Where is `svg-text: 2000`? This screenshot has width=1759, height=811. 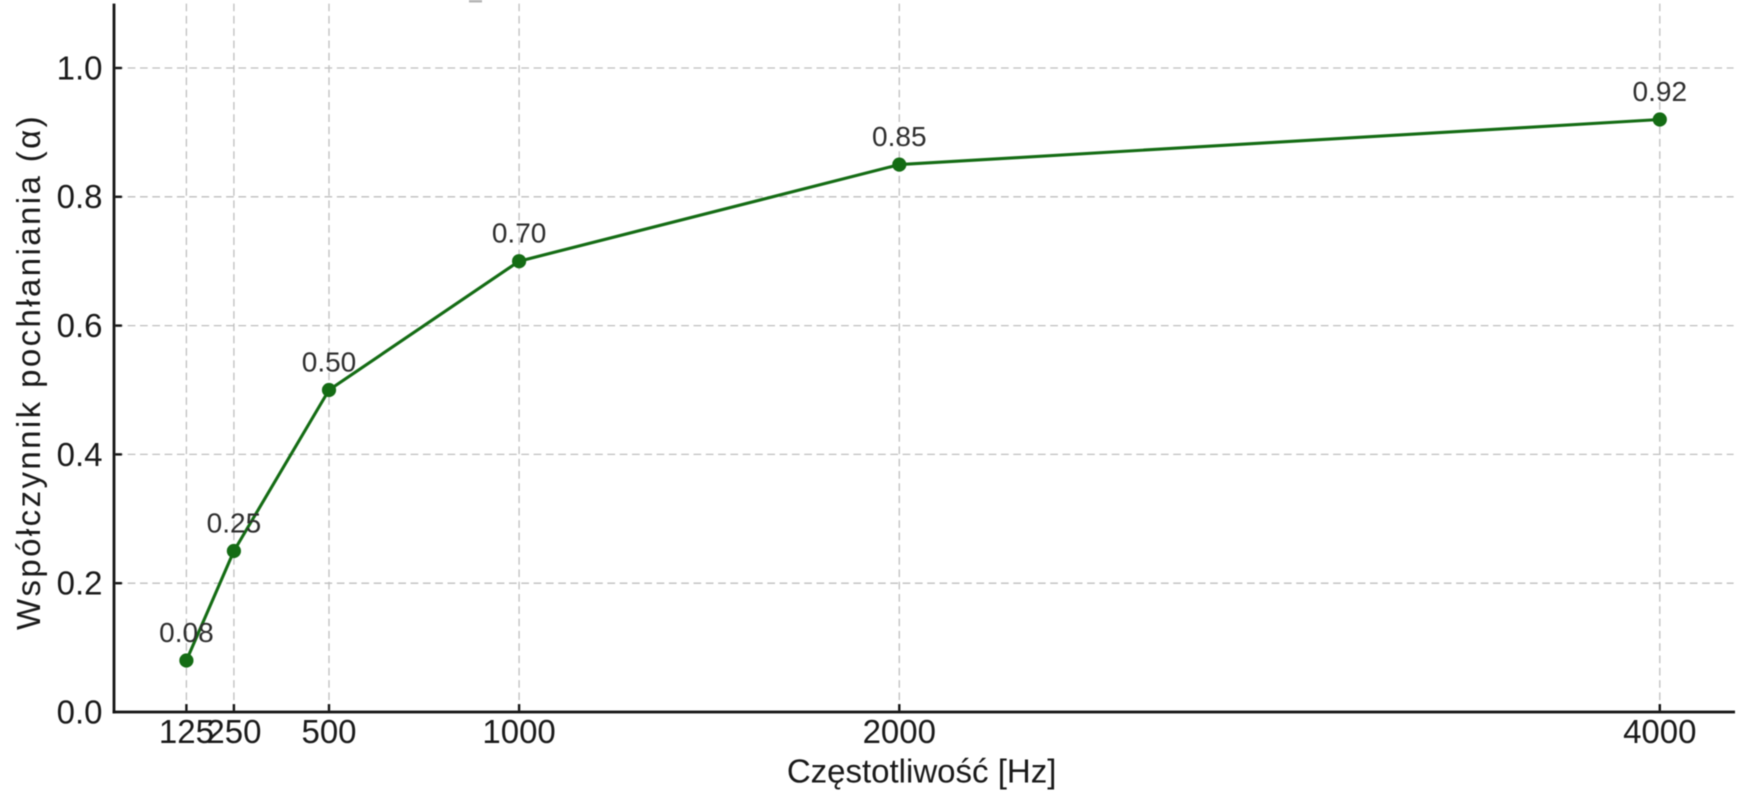 svg-text: 2000 is located at coordinates (899, 731).